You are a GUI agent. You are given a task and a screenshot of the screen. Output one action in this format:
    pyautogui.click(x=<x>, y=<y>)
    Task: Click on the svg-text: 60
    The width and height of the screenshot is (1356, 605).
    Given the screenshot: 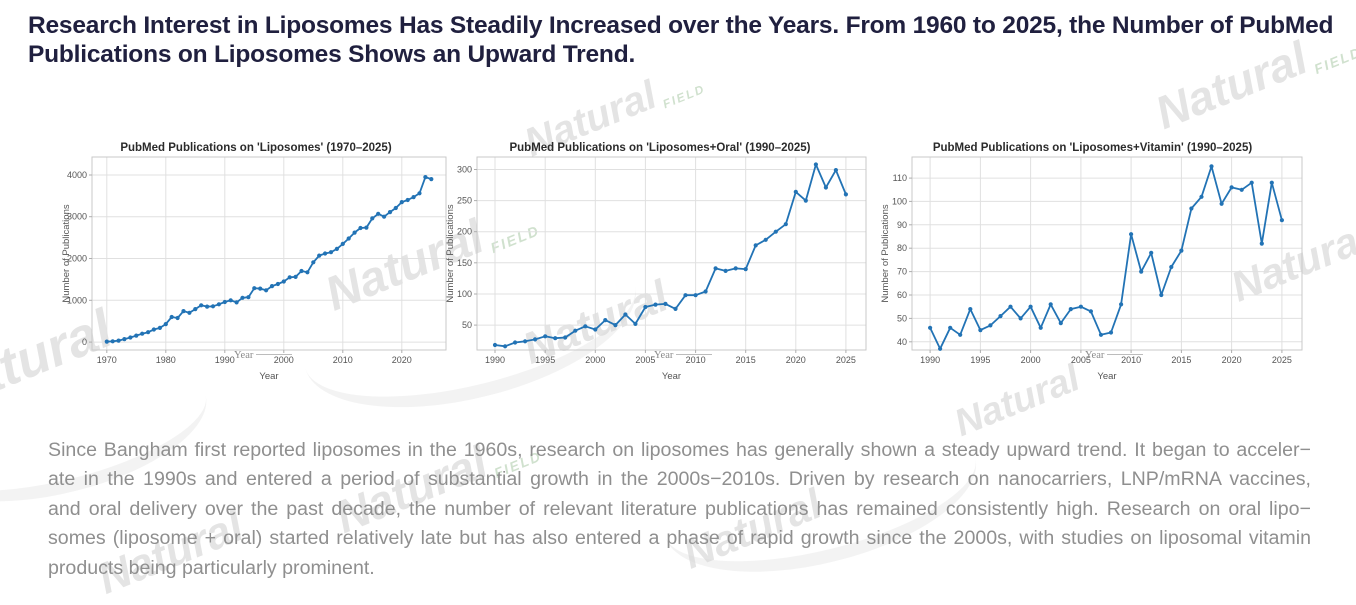 What is the action you would take?
    pyautogui.click(x=902, y=295)
    